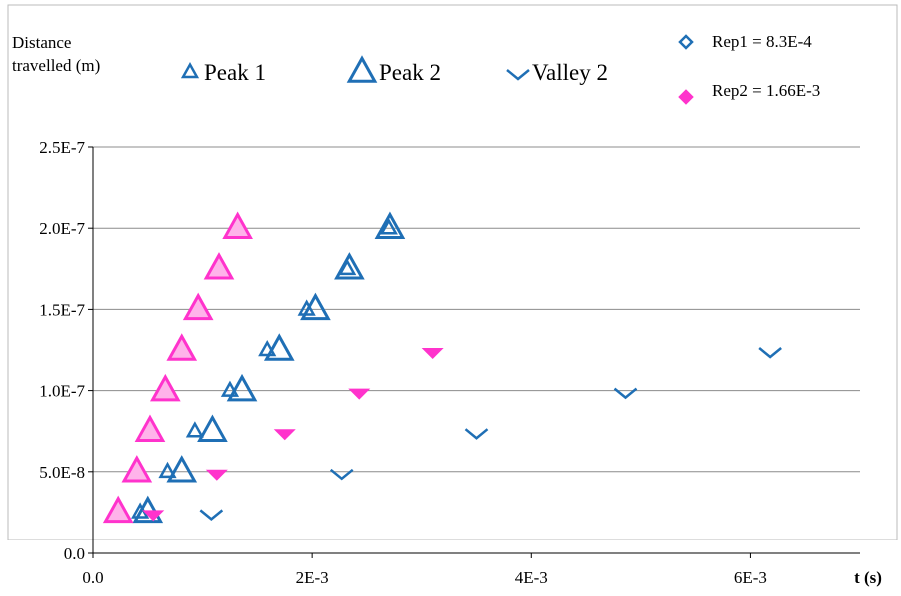  What do you see at coordinates (56, 54) in the screenshot?
I see `y-axis-label: Distance travelled (m)` at bounding box center [56, 54].